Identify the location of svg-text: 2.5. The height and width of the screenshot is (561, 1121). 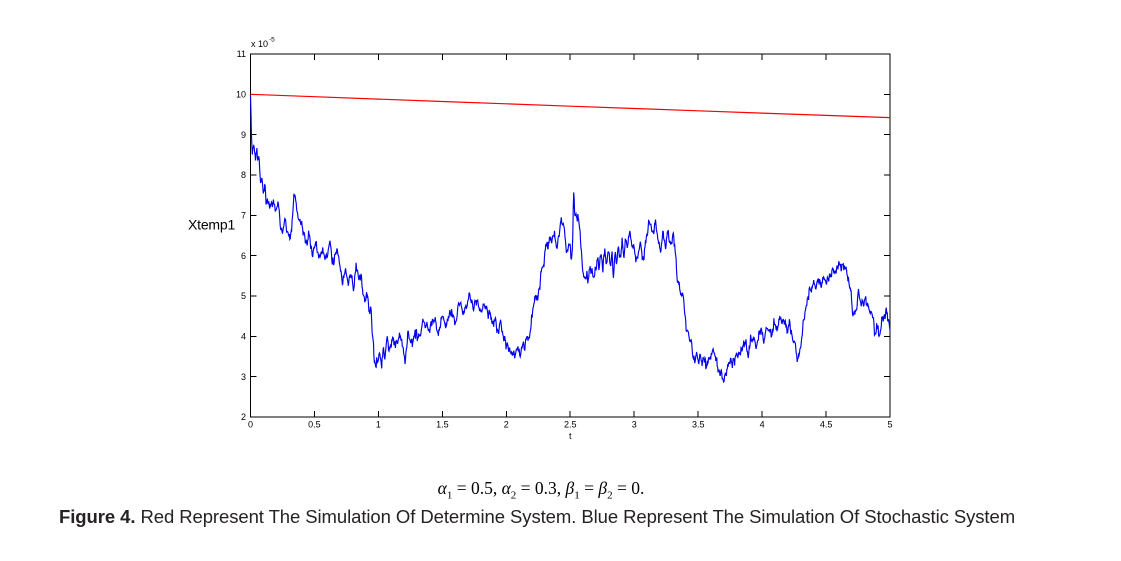
(570, 425).